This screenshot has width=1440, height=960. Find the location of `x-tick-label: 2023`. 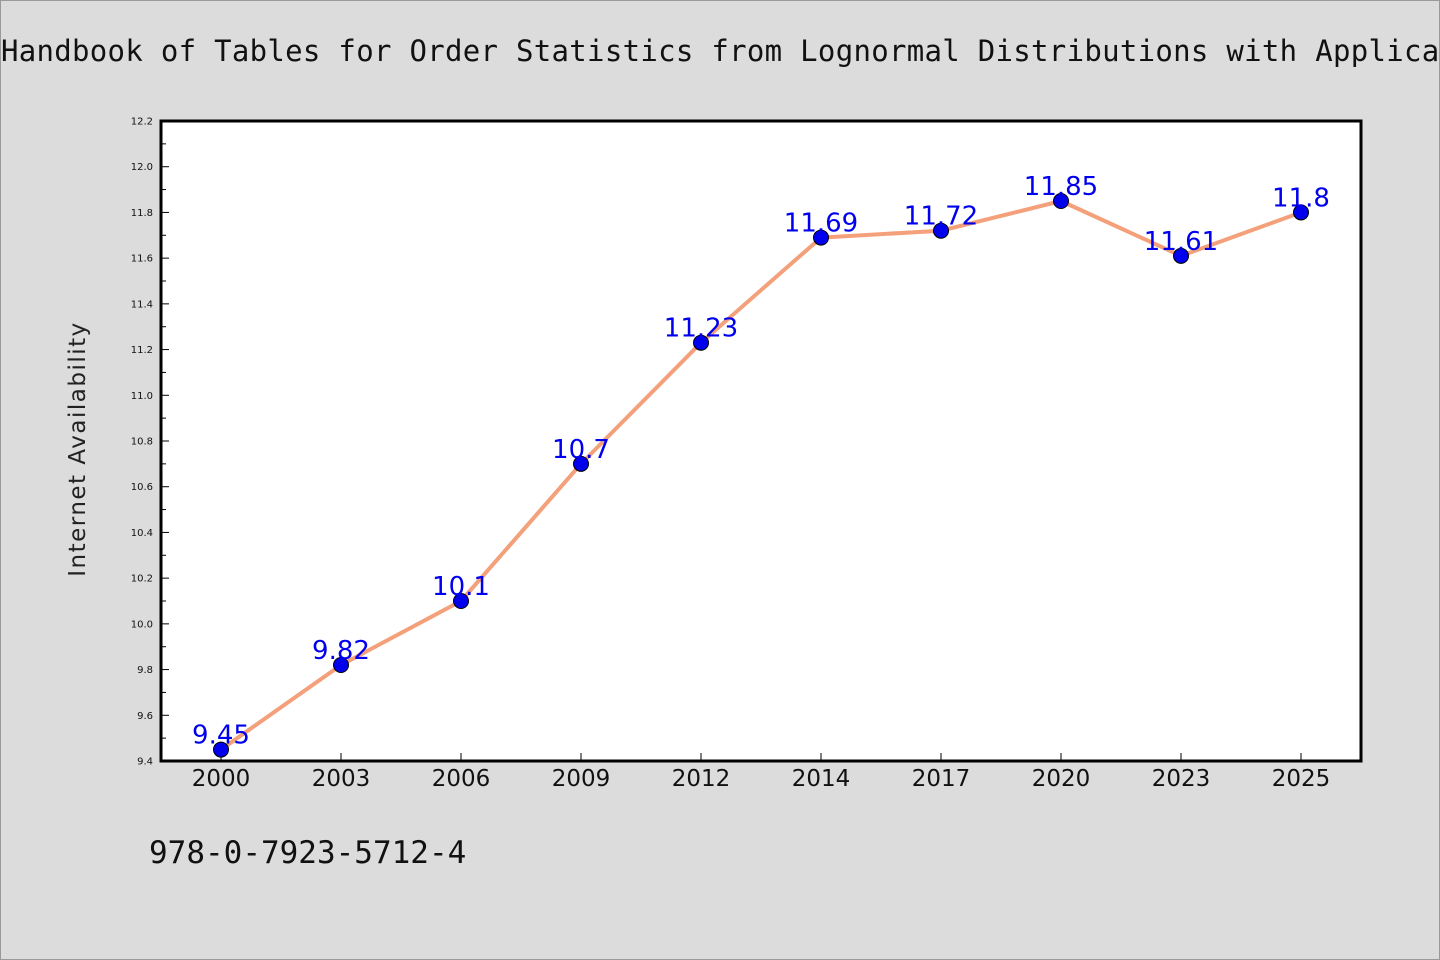

x-tick-label: 2023 is located at coordinates (1181, 779).